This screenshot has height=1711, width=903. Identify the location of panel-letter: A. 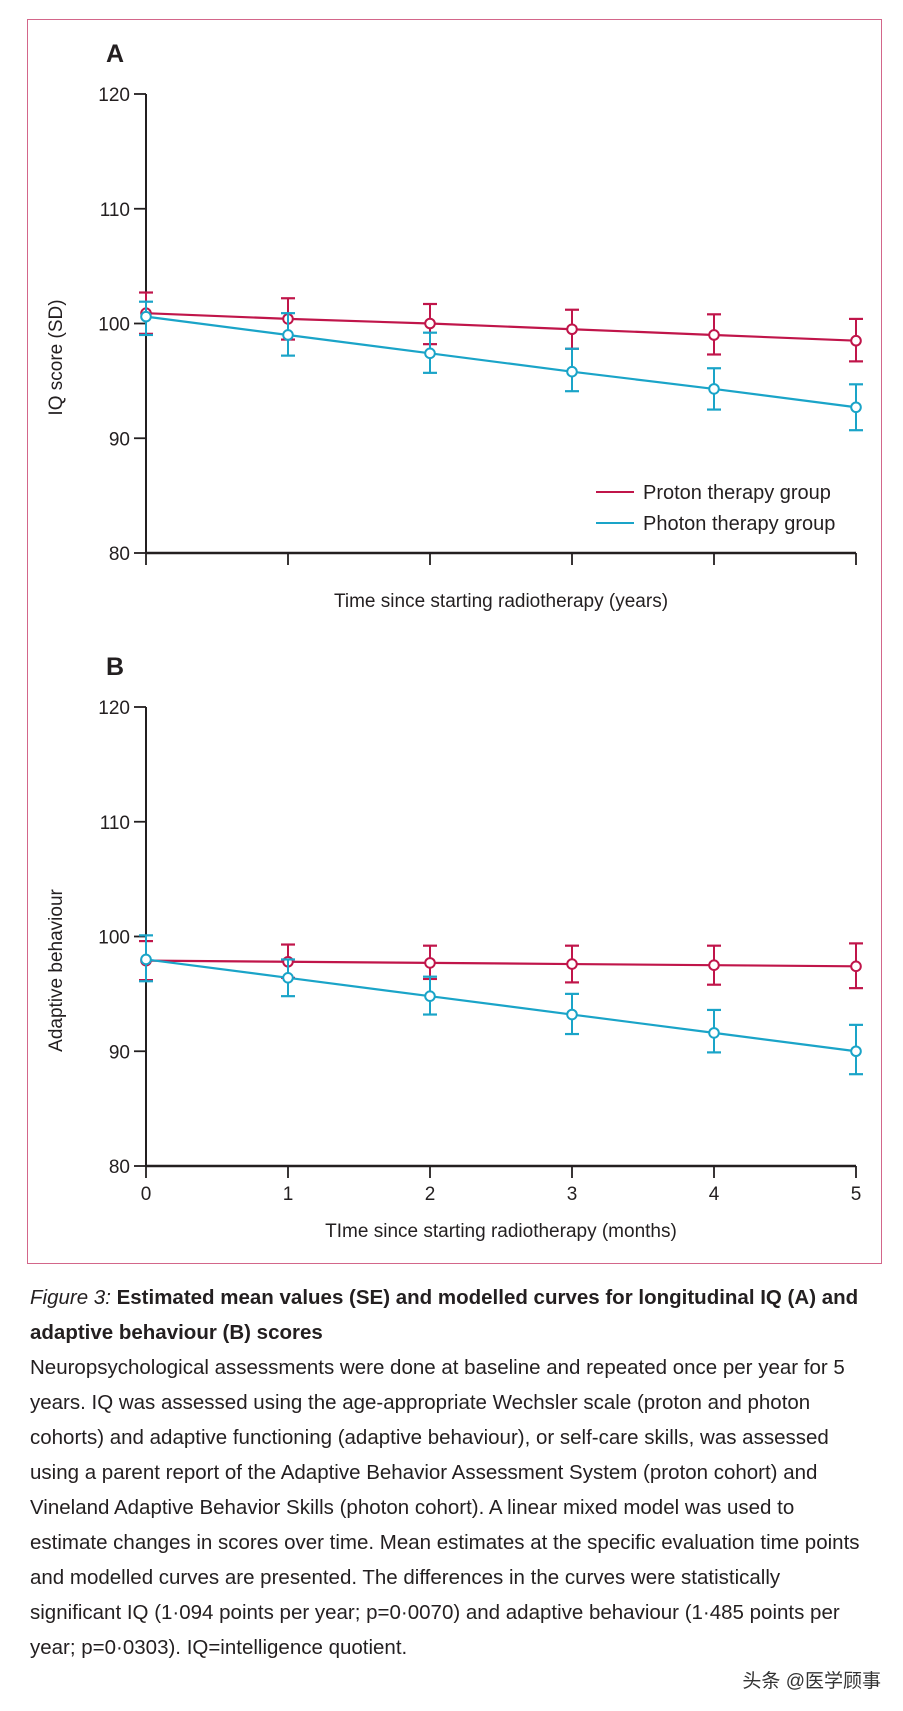
(115, 54).